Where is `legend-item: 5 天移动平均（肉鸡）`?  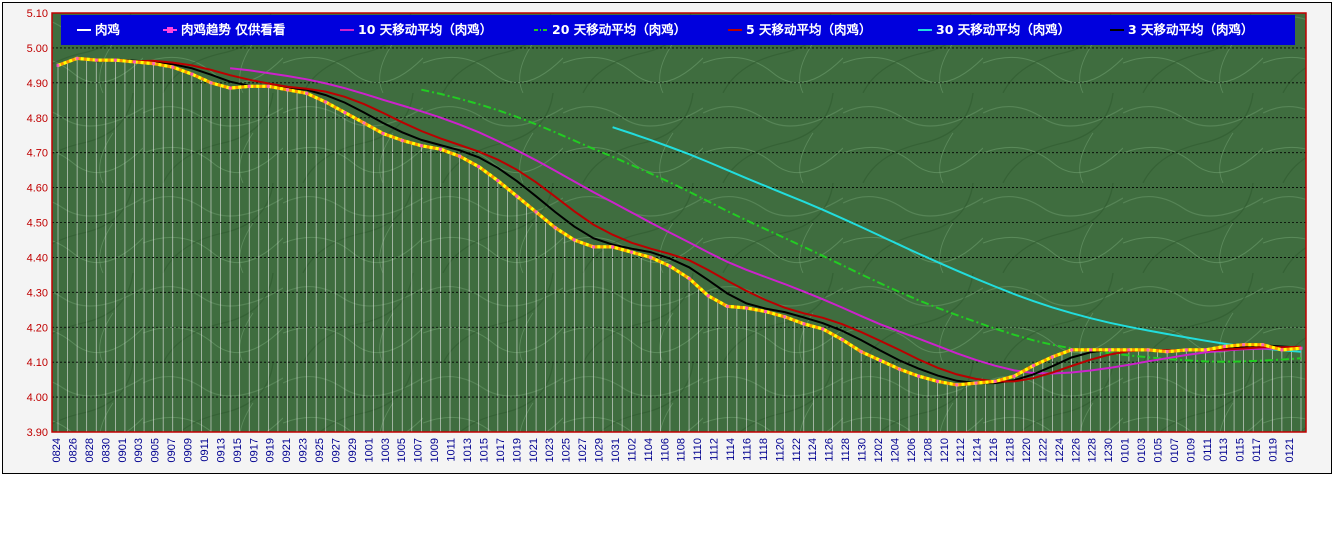
legend-item: 5 天移动平均（肉鸡） is located at coordinates (800, 29).